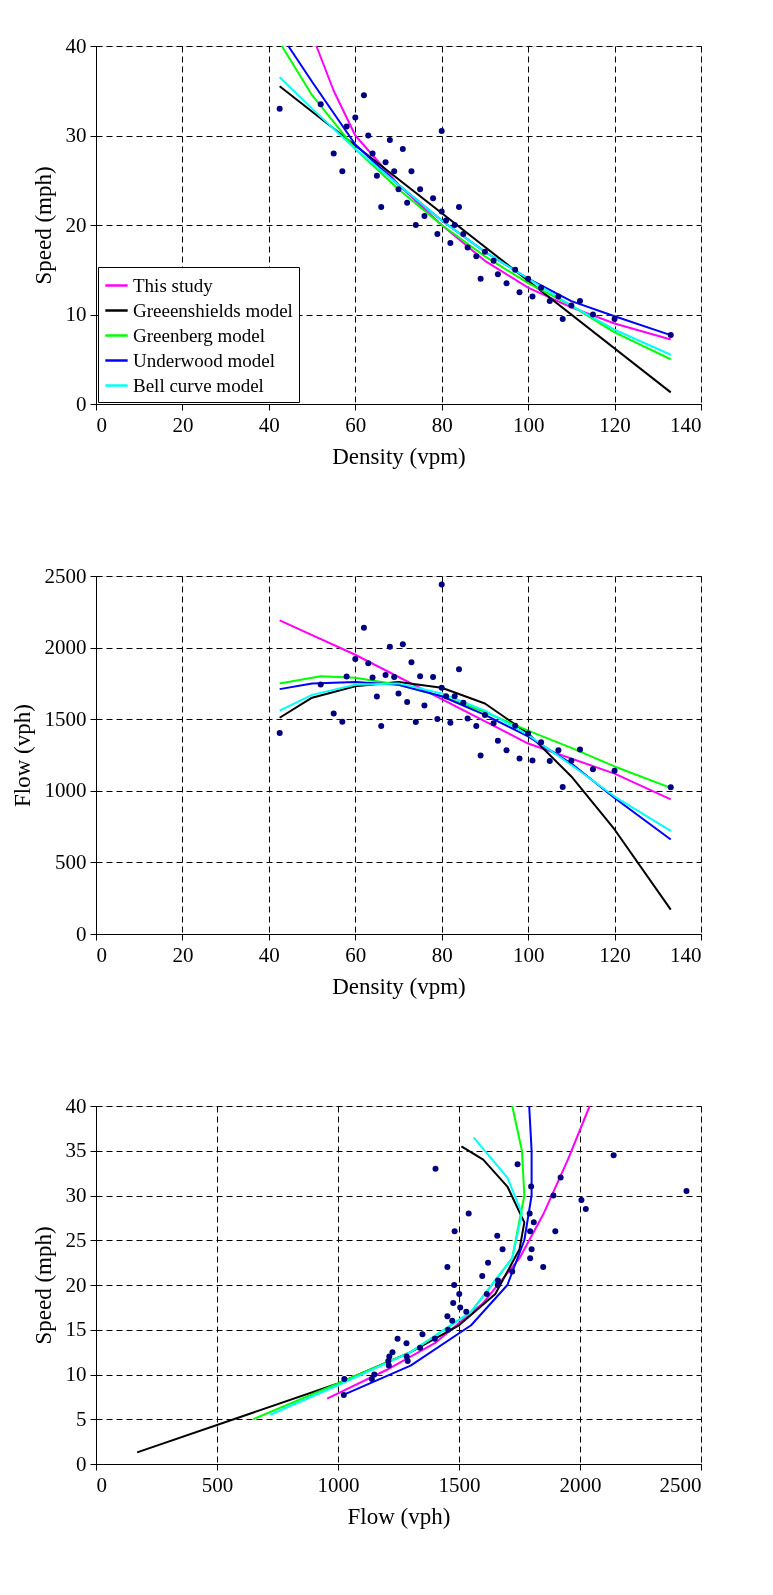  What do you see at coordinates (580, 1484) in the screenshot?
I see `x-tick-label: 2000` at bounding box center [580, 1484].